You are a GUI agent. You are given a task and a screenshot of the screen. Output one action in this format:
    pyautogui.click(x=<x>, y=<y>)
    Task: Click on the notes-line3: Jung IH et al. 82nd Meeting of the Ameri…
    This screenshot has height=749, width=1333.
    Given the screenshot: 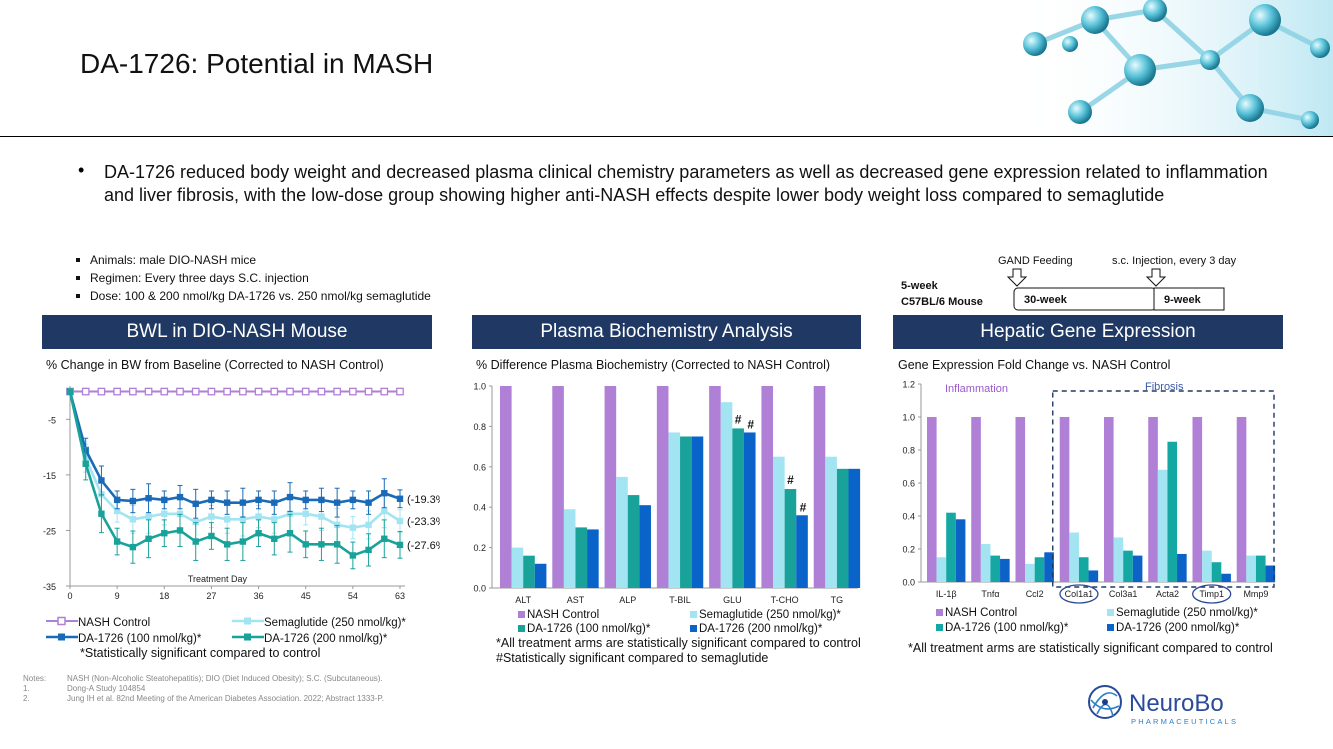 What is the action you would take?
    pyautogui.click(x=225, y=698)
    